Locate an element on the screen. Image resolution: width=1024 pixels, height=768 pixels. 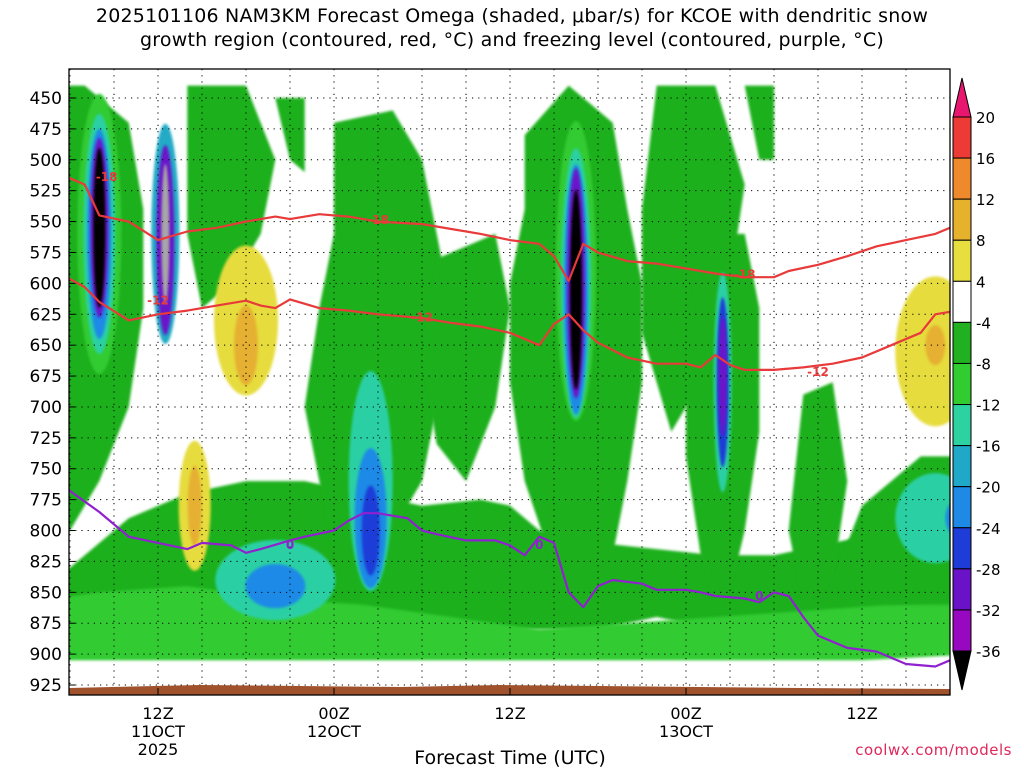
shade-center-low-blue is located at coordinates (275, 586).